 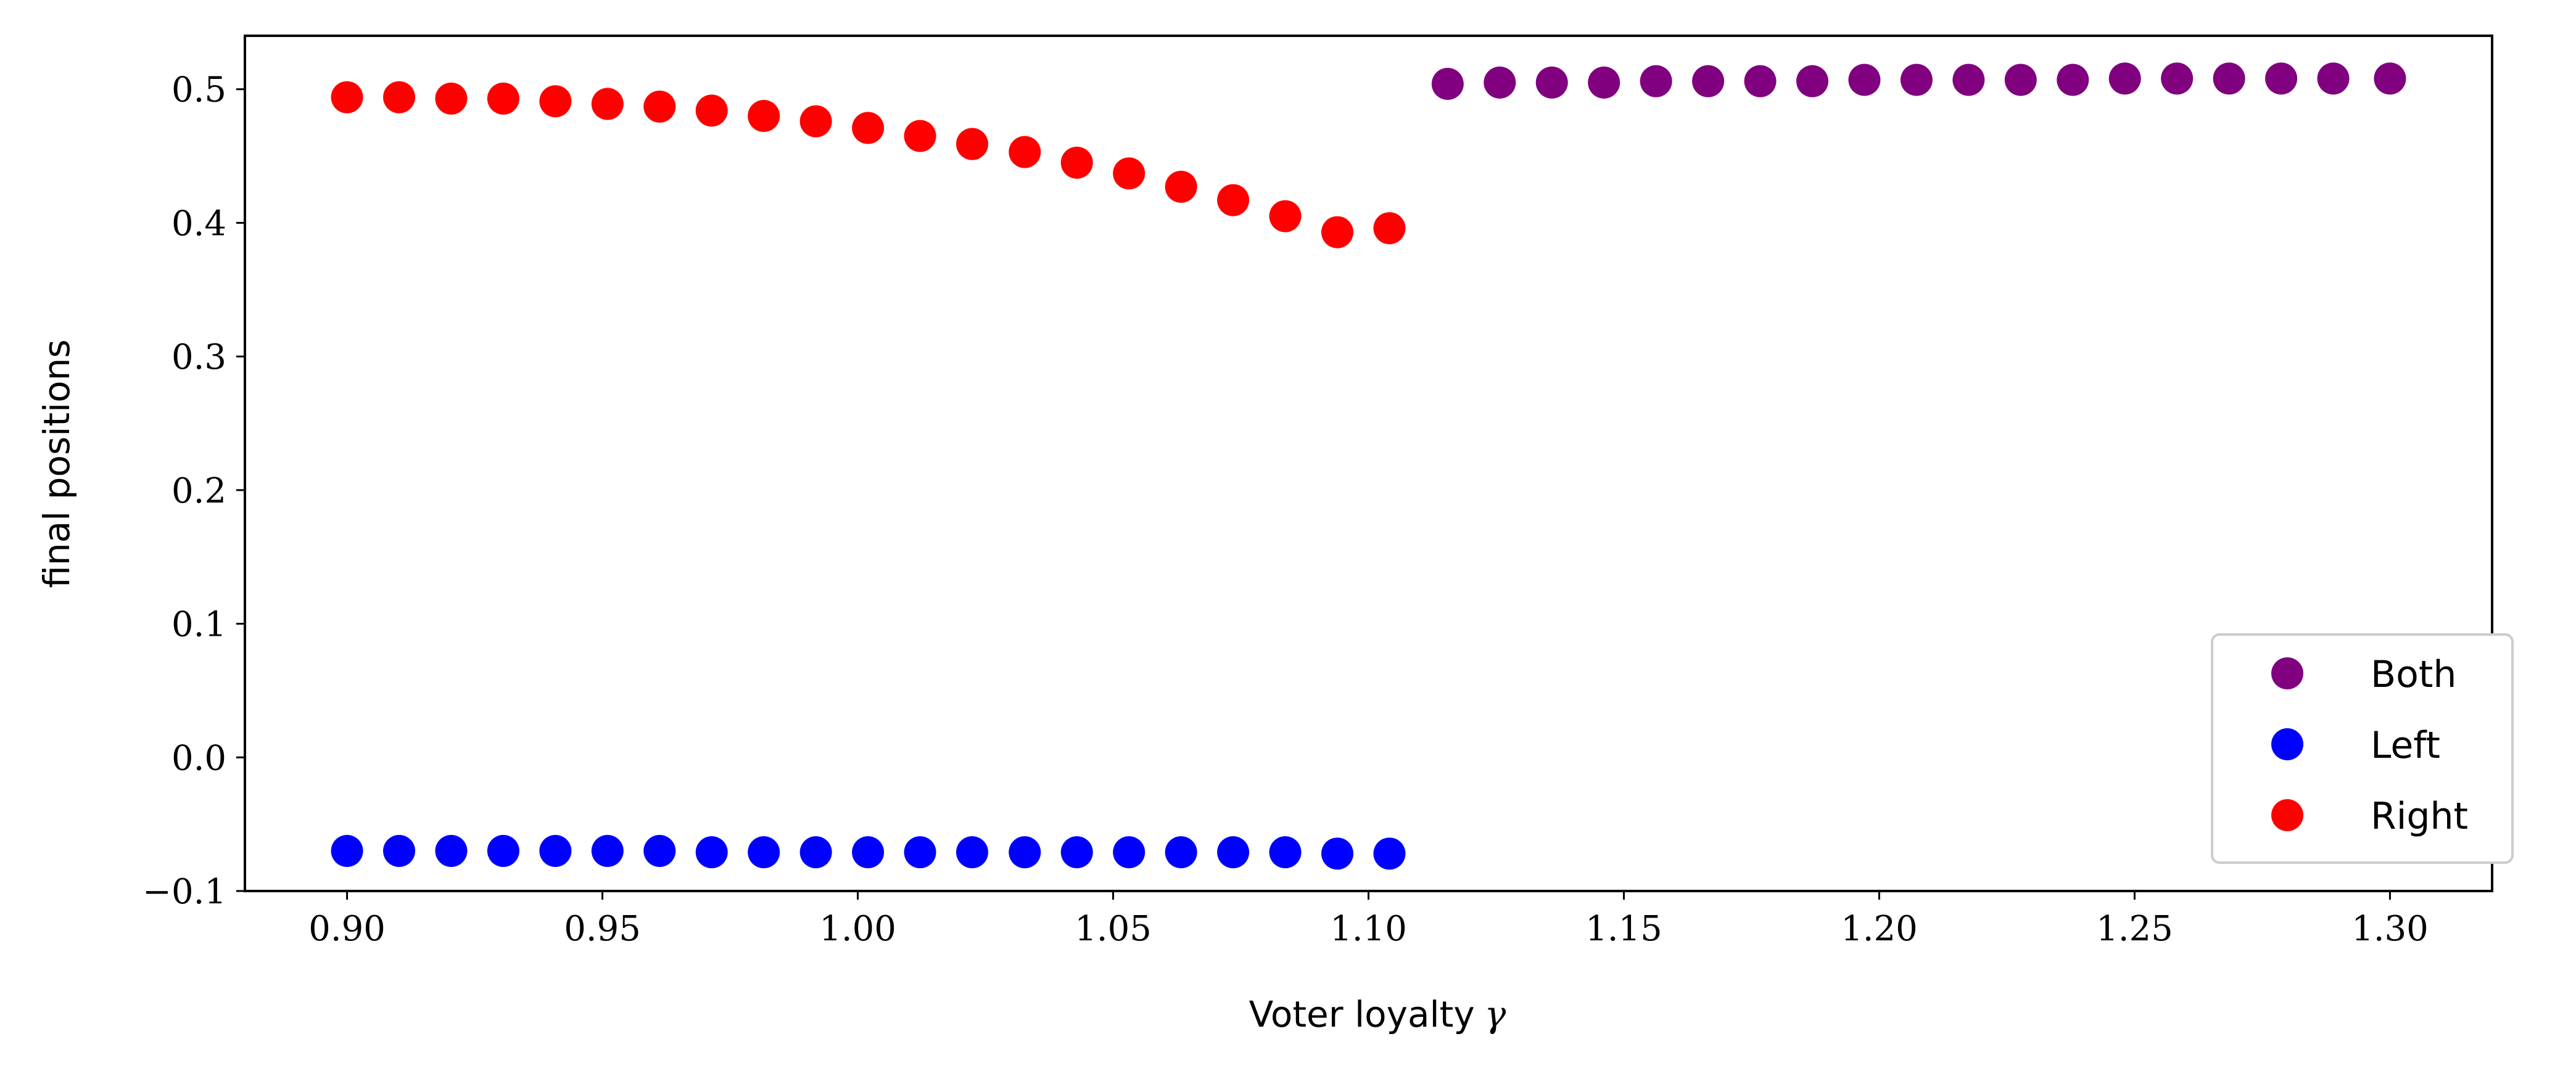 I want to click on x-tick-label: 1.20, so click(x=1879, y=929).